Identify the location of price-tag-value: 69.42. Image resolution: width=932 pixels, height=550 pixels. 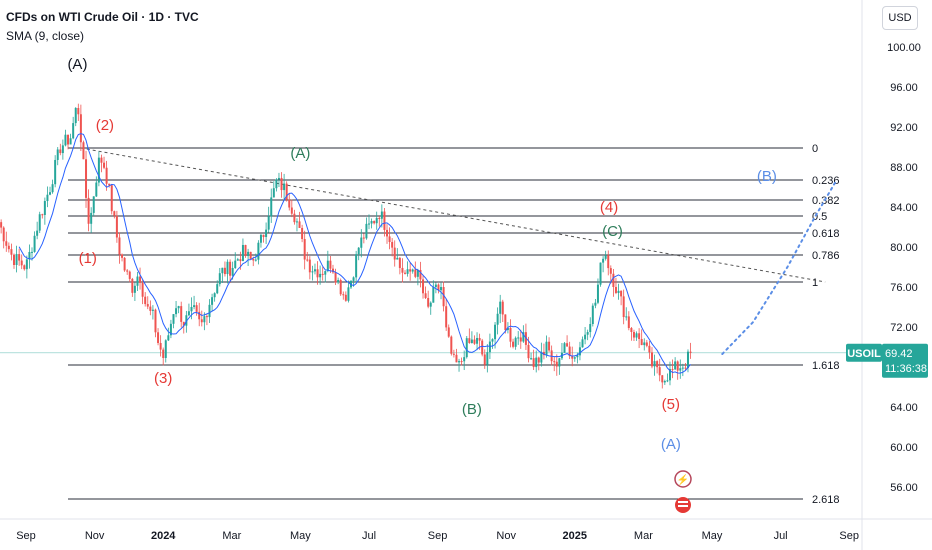
(899, 354).